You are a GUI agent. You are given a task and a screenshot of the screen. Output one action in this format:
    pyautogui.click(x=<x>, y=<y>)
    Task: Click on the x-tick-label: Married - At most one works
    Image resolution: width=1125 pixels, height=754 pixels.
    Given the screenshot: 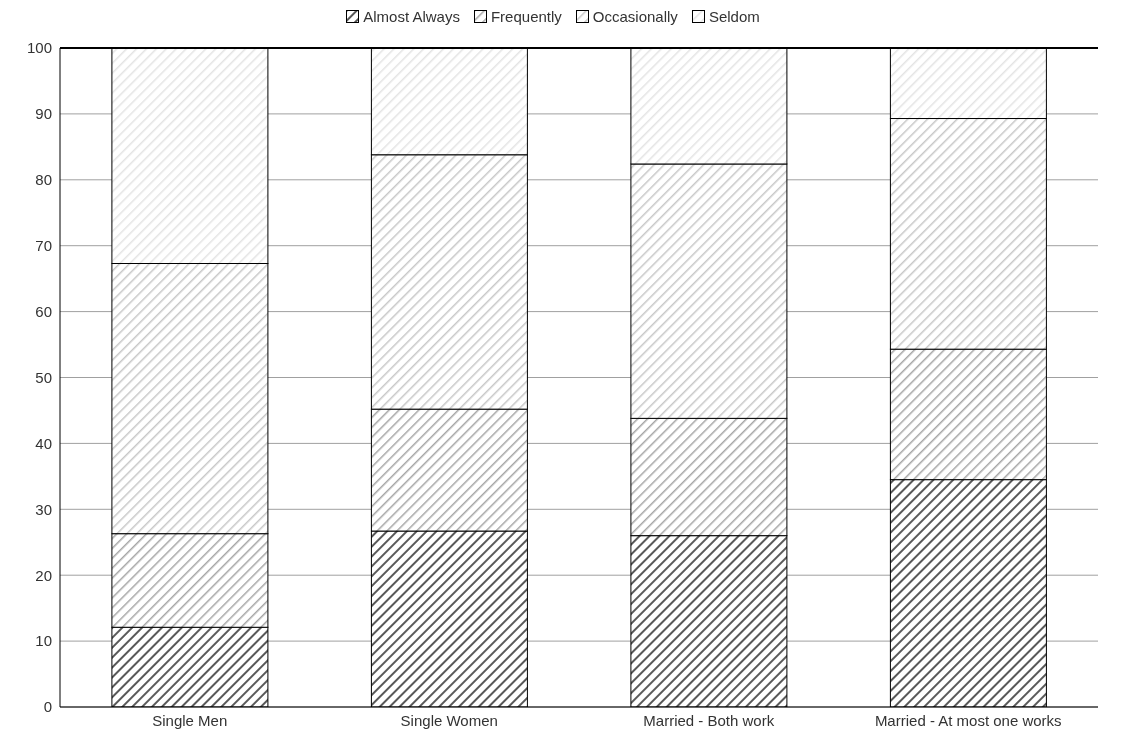 What is the action you would take?
    pyautogui.click(x=968, y=720)
    